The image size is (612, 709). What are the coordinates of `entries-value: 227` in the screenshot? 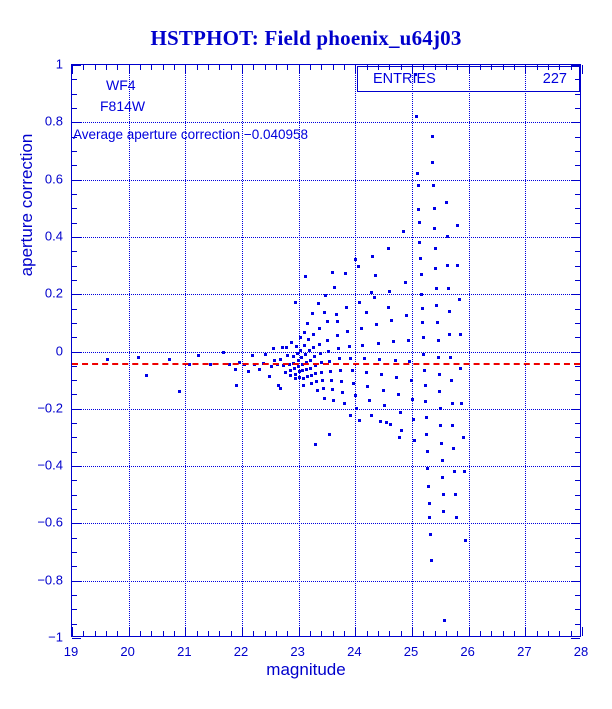 It's located at (554, 79).